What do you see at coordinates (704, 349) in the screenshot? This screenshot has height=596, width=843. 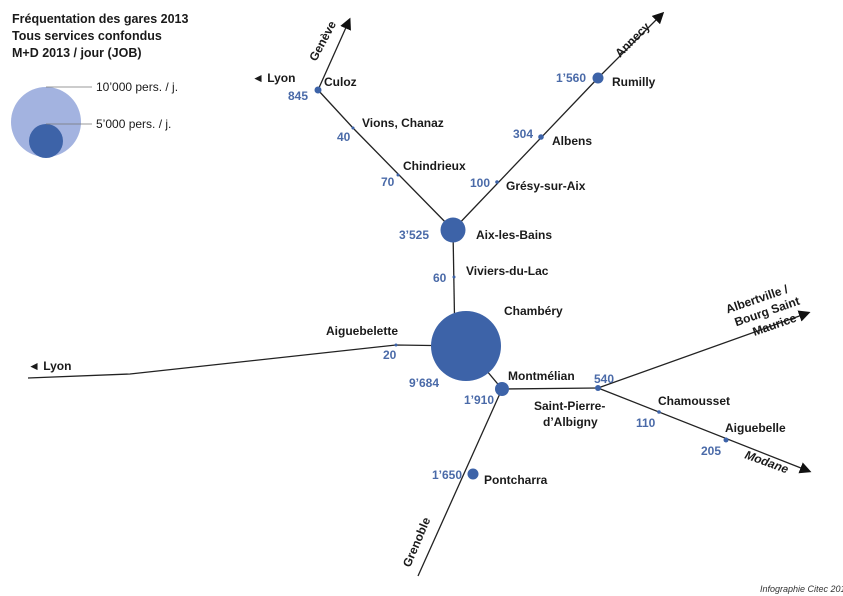 I see `line-to-albertville` at bounding box center [704, 349].